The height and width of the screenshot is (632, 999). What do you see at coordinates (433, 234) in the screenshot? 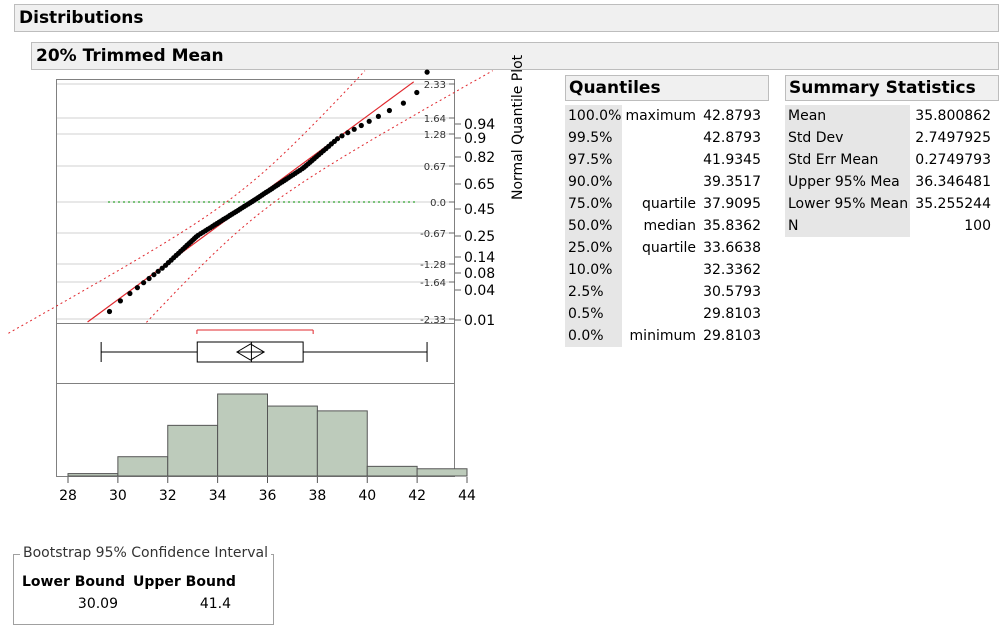
I see `z-tick-label: -0.67` at bounding box center [433, 234].